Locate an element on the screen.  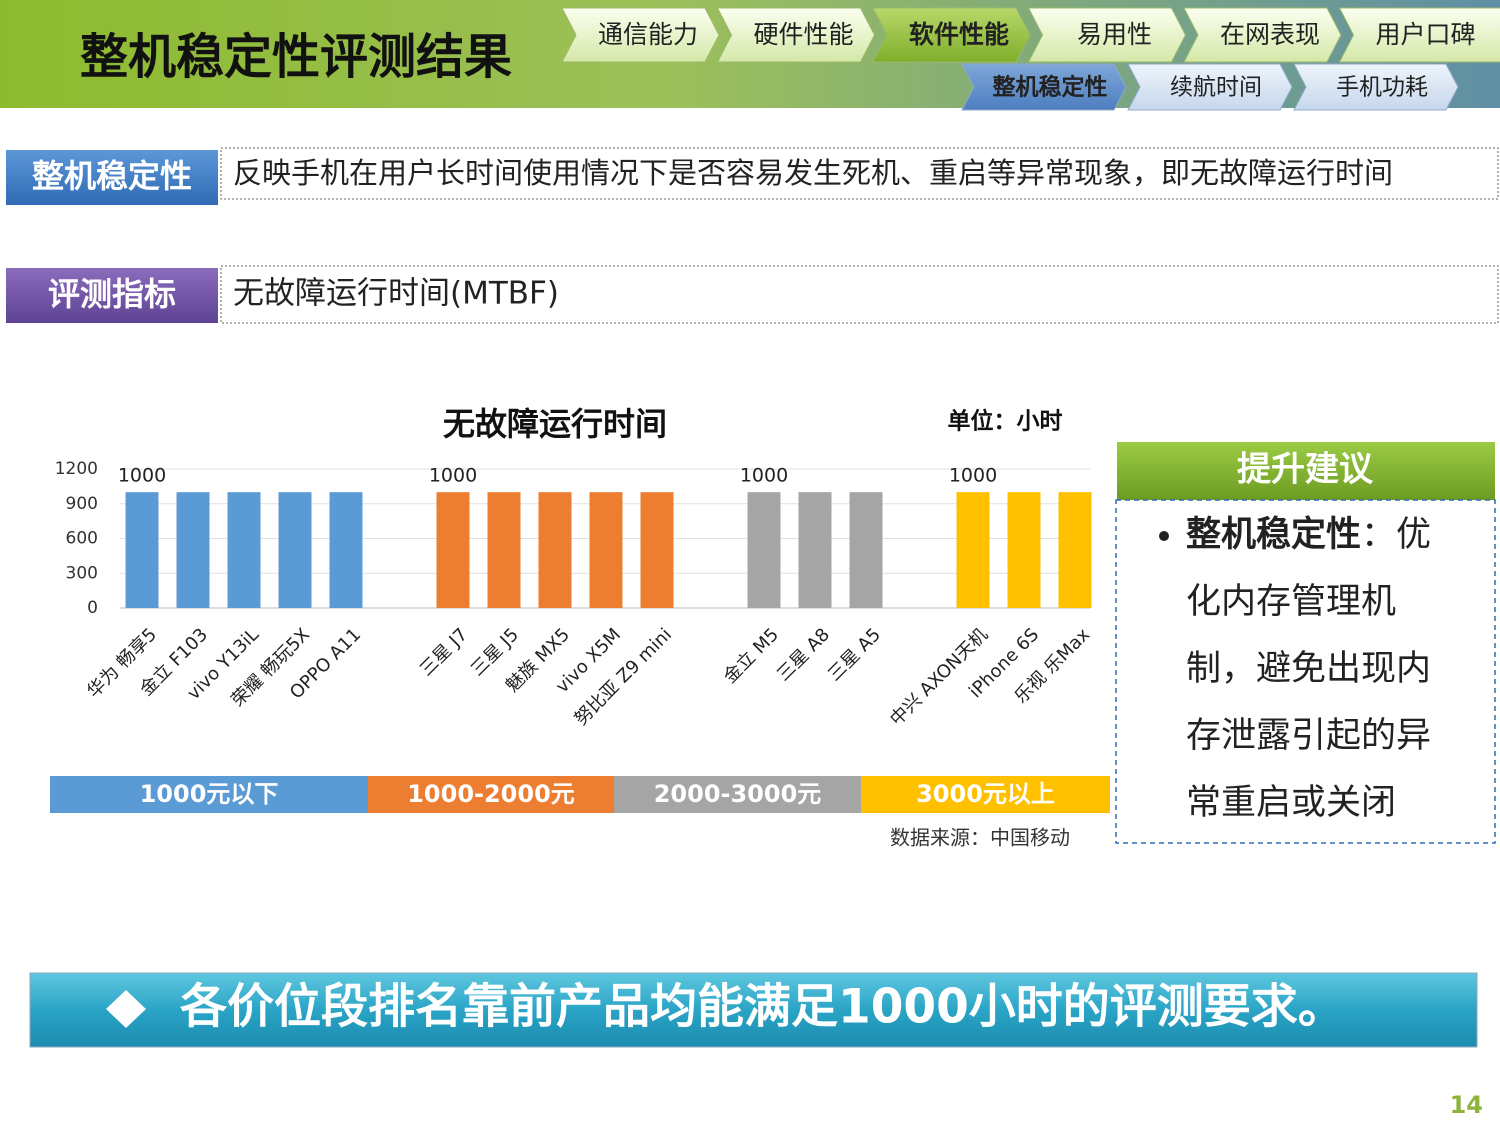
x-tick-label: 三星 J7 is located at coordinates (444, 652).